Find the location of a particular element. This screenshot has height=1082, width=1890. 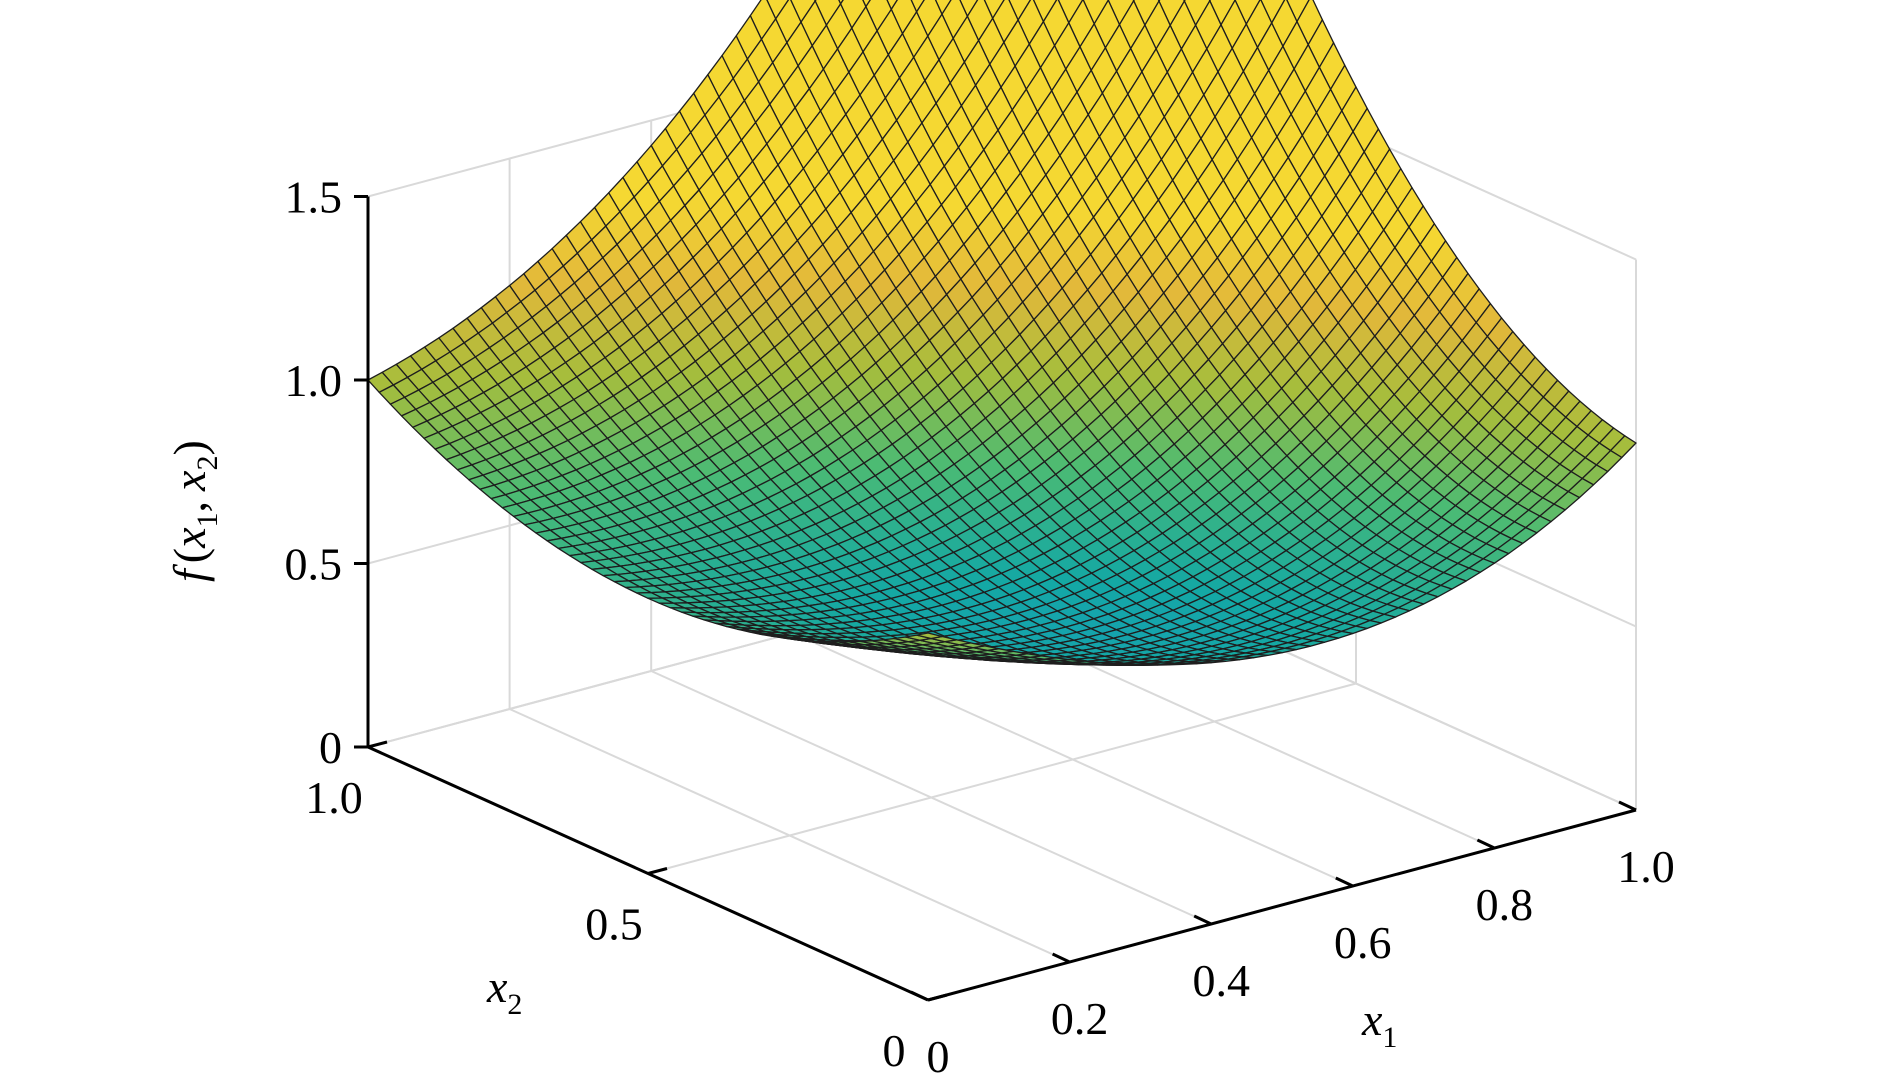

z-tick-label: 0.5 is located at coordinates (314, 564).